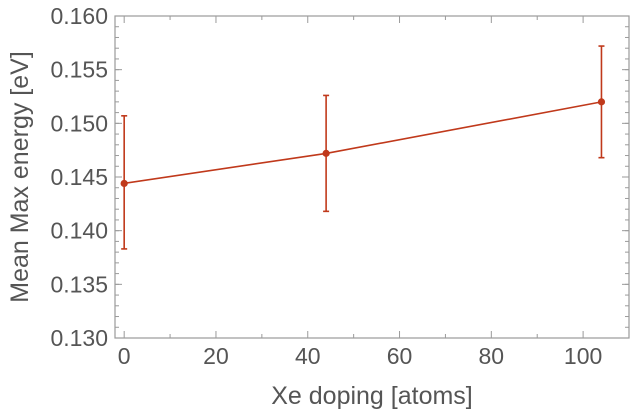  What do you see at coordinates (79, 284) in the screenshot?
I see `y-tick-label: 0.135` at bounding box center [79, 284].